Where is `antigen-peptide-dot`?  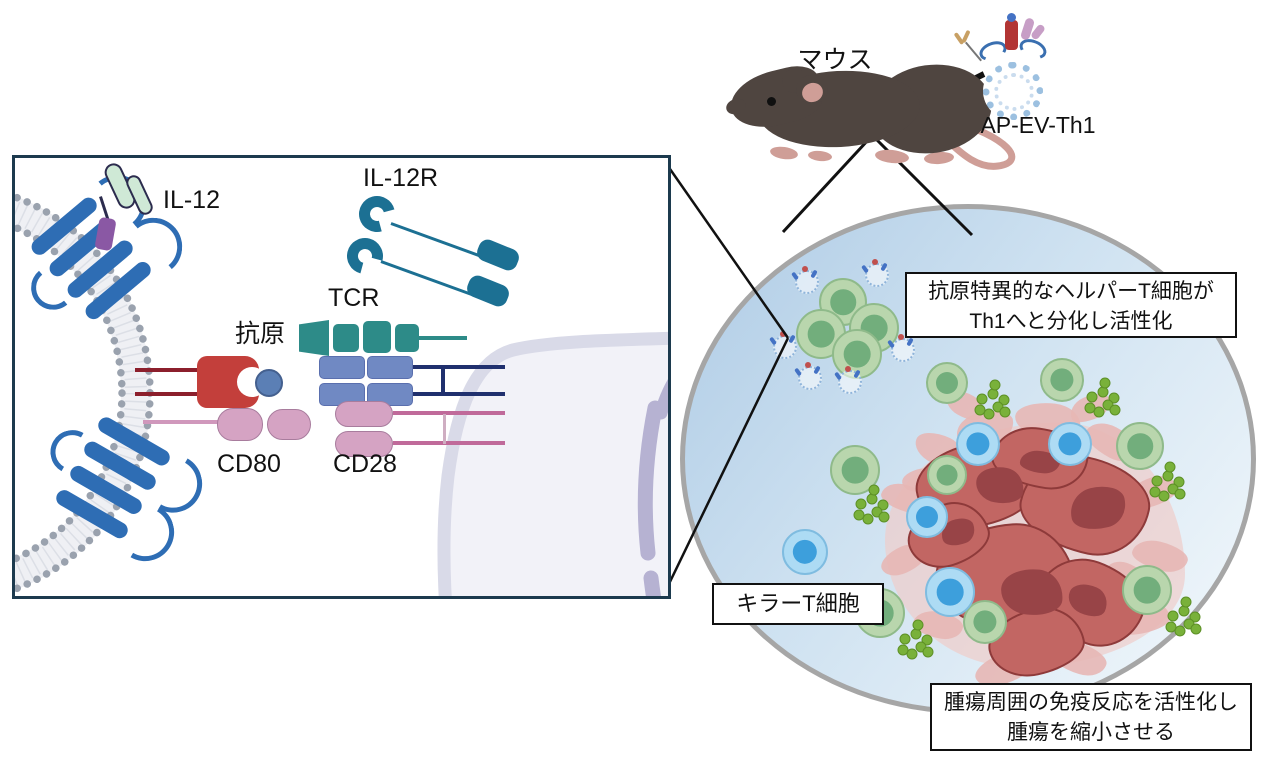 antigen-peptide-dot is located at coordinates (1011, 17).